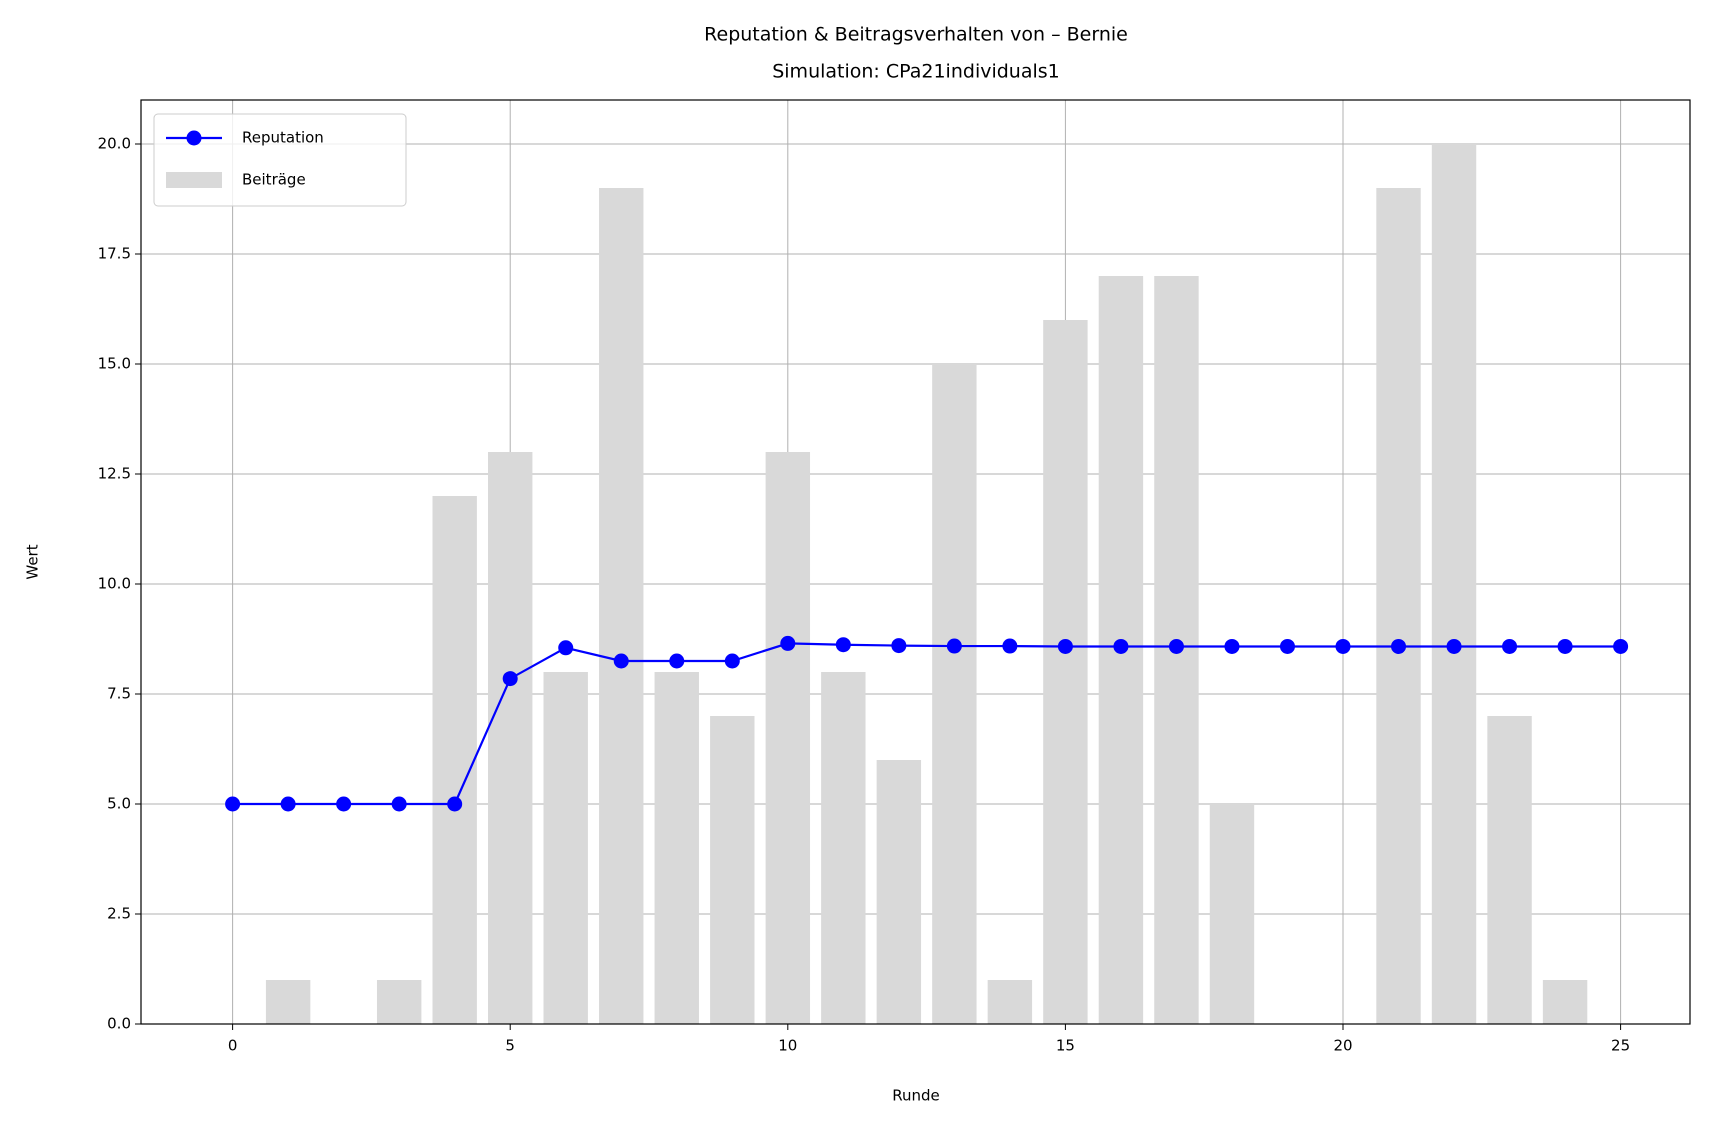 The height and width of the screenshot is (1131, 1710). I want to click on legend-label: Beiträge, so click(274, 180).